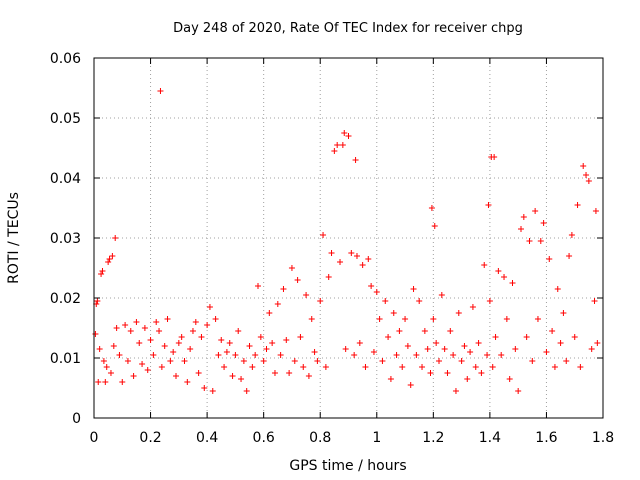 The height and width of the screenshot is (480, 640). What do you see at coordinates (376, 438) in the screenshot?
I see `x-tick-label: 1` at bounding box center [376, 438].